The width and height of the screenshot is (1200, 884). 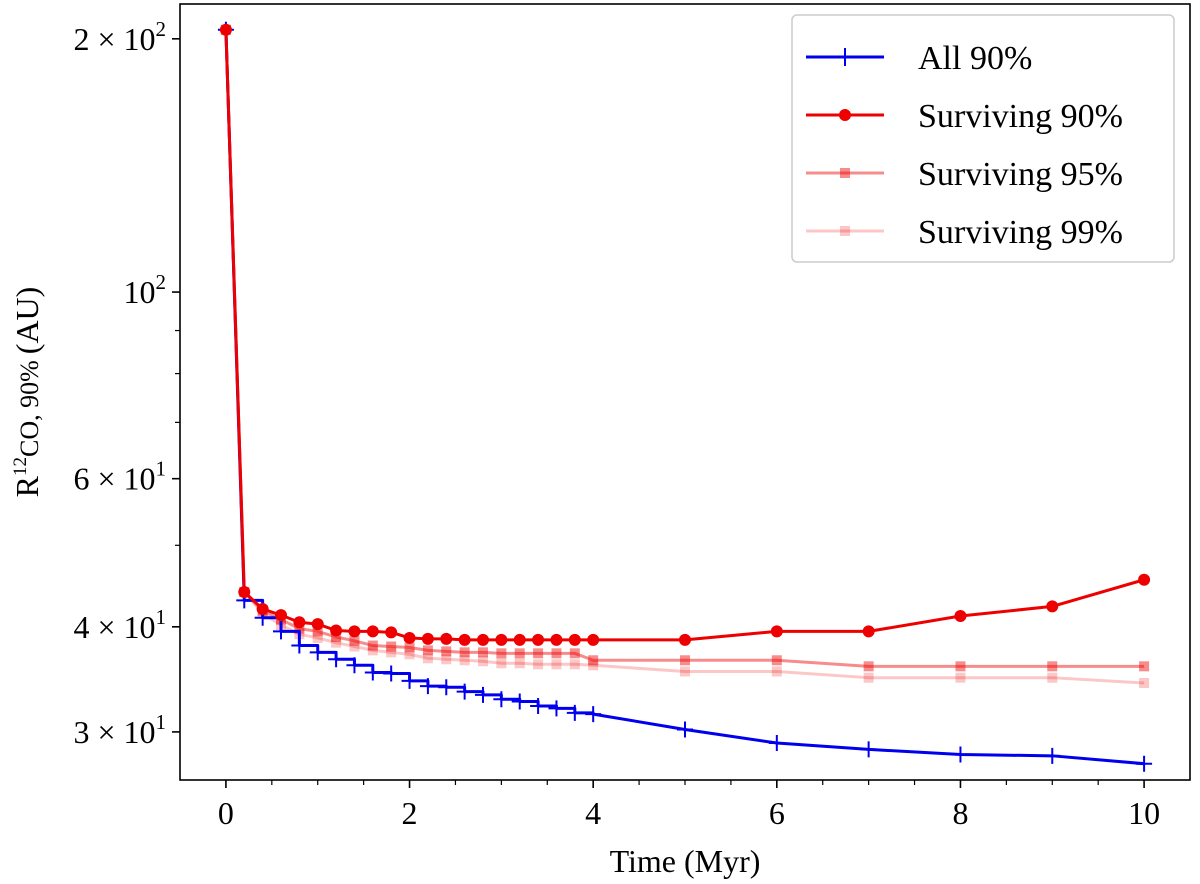 What do you see at coordinates (114, 627) in the screenshot?
I see `y-tick-label-mantissa: 4 × 10` at bounding box center [114, 627].